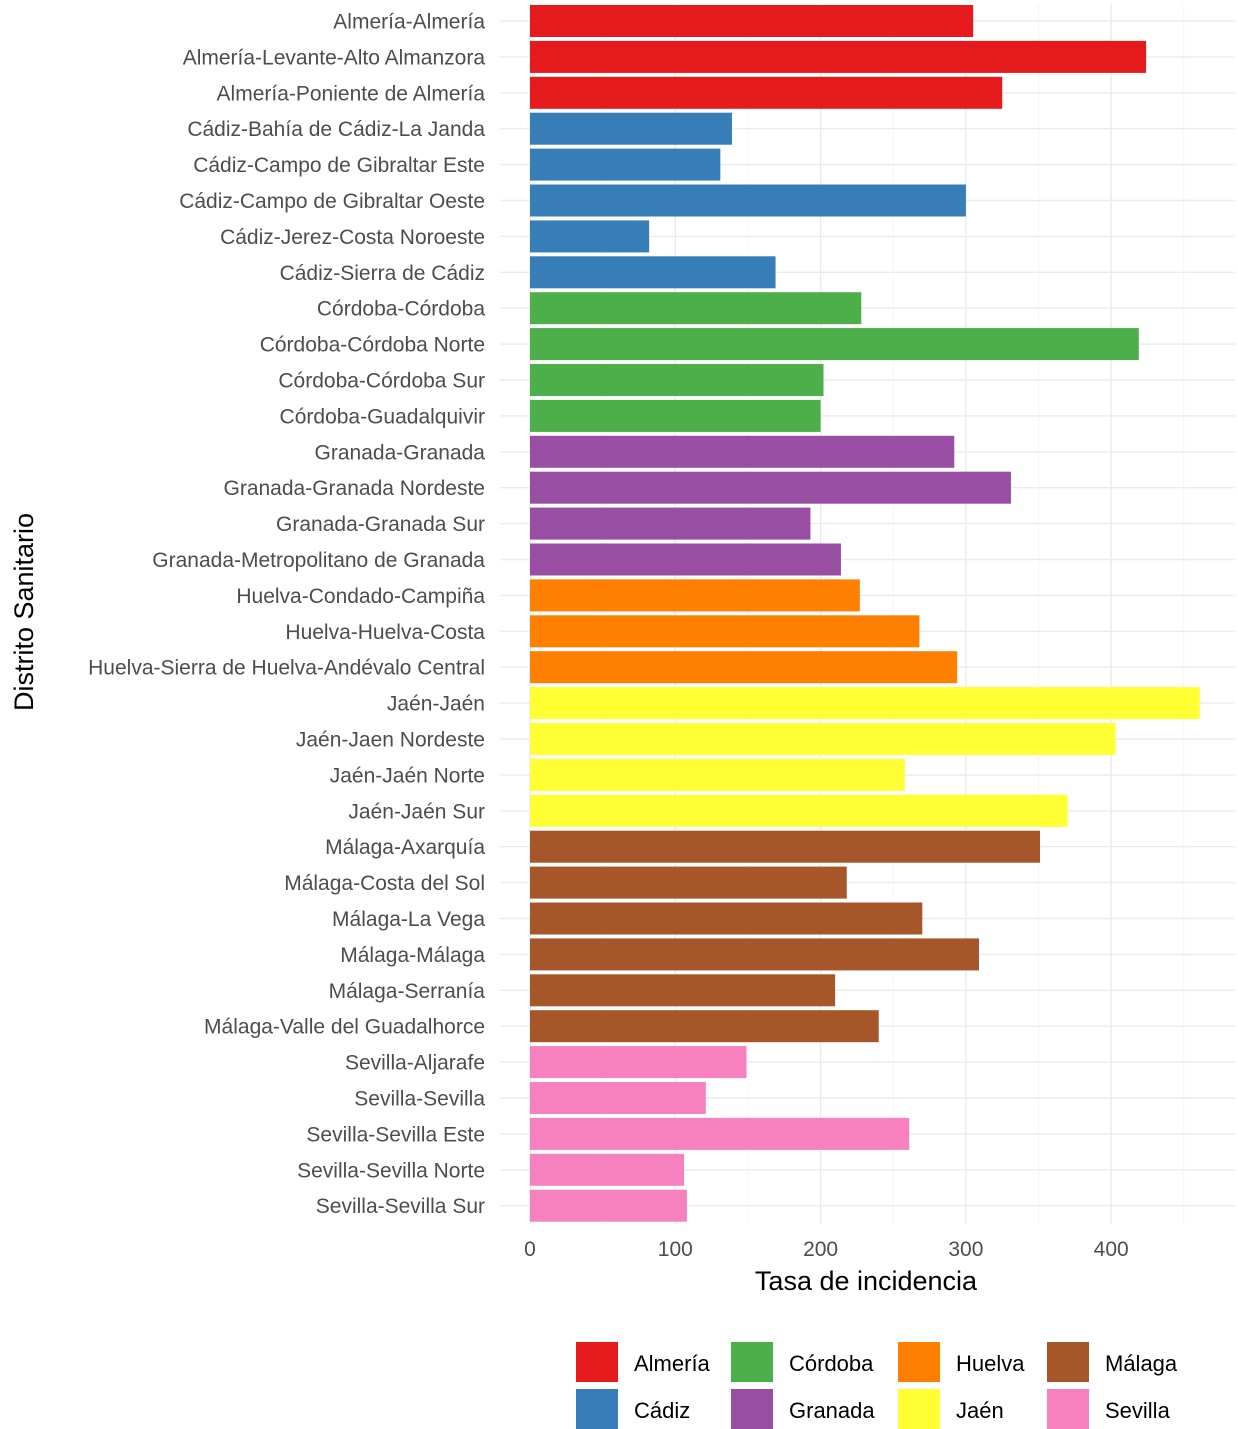  What do you see at coordinates (401, 309) in the screenshot?
I see `y-tick-label: Córdoba-Córdoba` at bounding box center [401, 309].